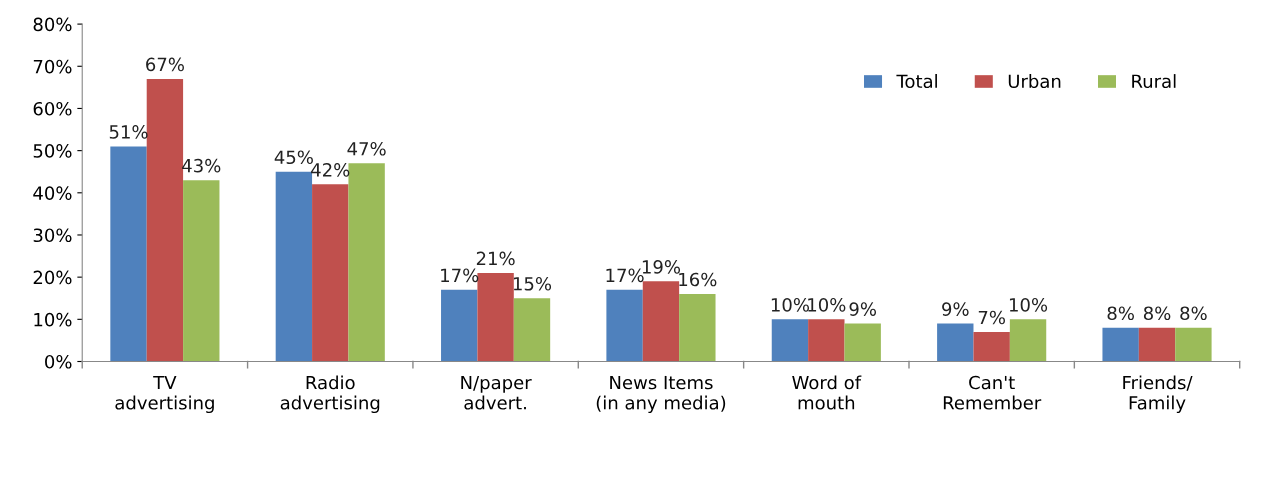 This screenshot has width=1265, height=482. What do you see at coordinates (991, 317) in the screenshot?
I see `data-label: 7%` at bounding box center [991, 317].